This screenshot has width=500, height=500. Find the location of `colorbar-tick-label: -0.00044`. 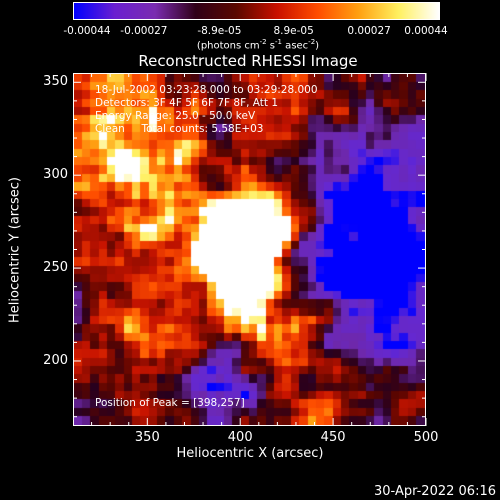

colorbar-tick-label: -0.00044 is located at coordinates (87, 31).